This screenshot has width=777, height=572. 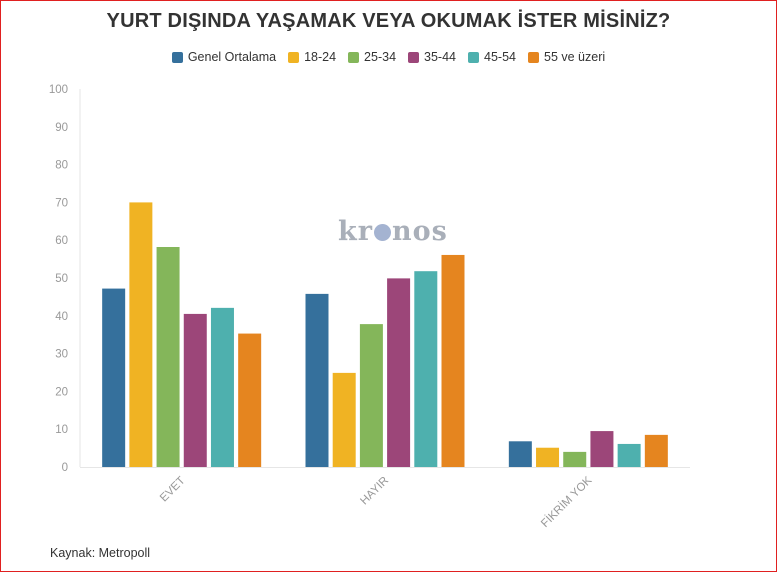 I want to click on legend-item: 35-44, so click(x=432, y=57).